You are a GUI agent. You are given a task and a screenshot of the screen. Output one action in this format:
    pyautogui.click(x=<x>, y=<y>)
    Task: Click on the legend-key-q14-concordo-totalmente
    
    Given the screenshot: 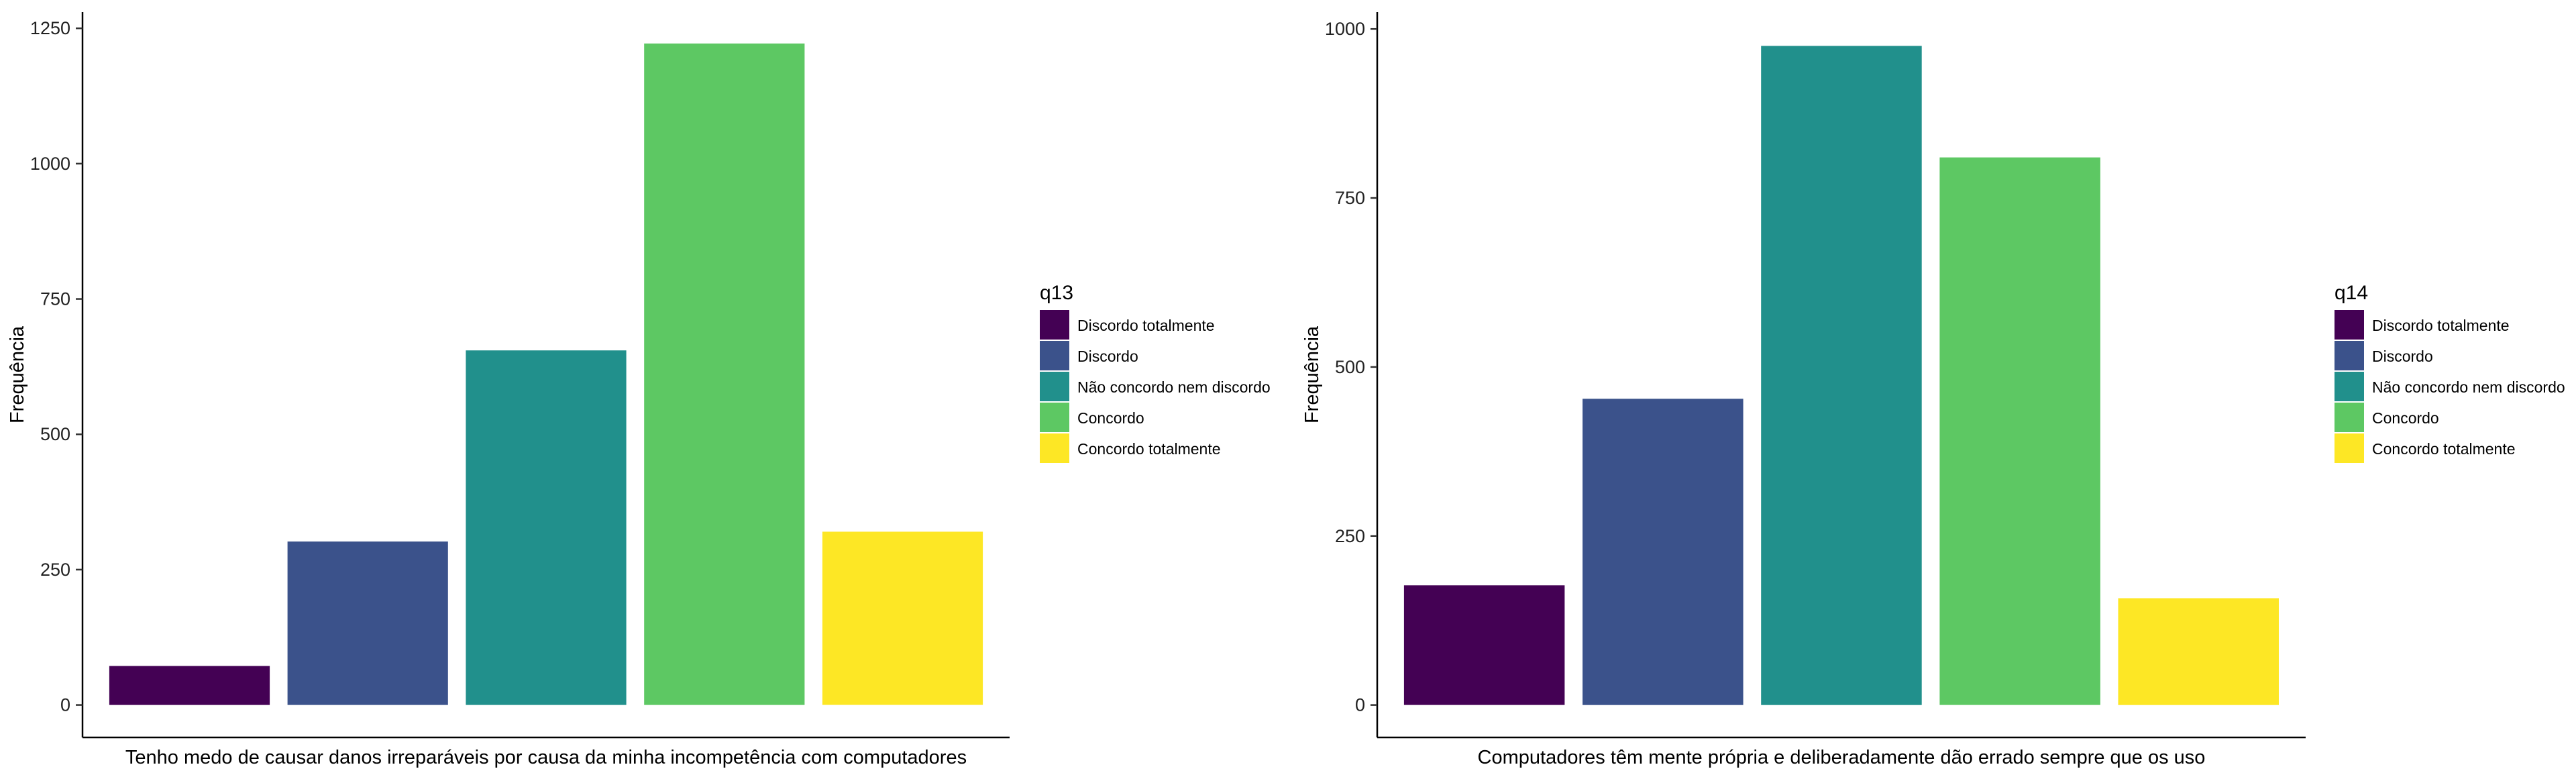 What is the action you would take?
    pyautogui.click(x=2349, y=448)
    